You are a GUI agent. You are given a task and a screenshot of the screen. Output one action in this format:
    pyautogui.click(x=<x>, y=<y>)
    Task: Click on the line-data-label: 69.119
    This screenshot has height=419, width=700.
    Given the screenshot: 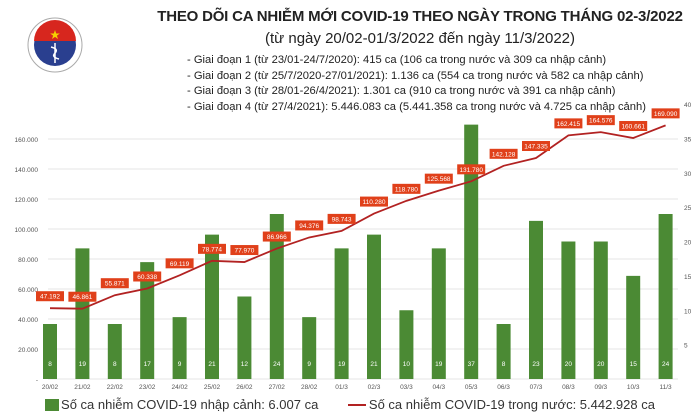 What is the action you would take?
    pyautogui.click(x=180, y=264)
    